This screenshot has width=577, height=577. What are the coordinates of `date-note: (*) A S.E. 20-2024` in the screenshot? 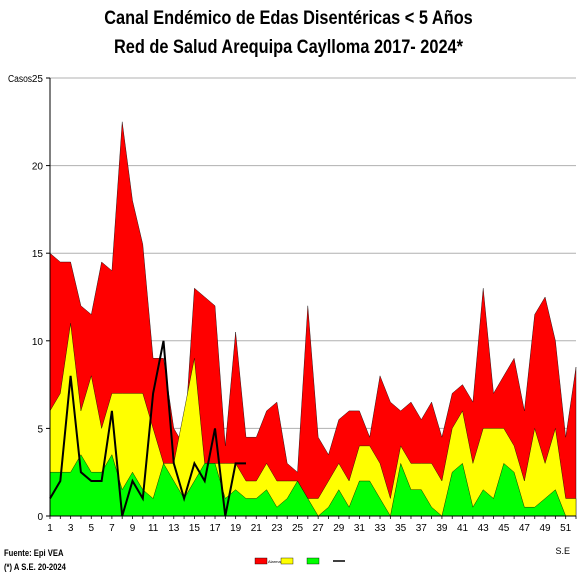 It's located at (35, 567).